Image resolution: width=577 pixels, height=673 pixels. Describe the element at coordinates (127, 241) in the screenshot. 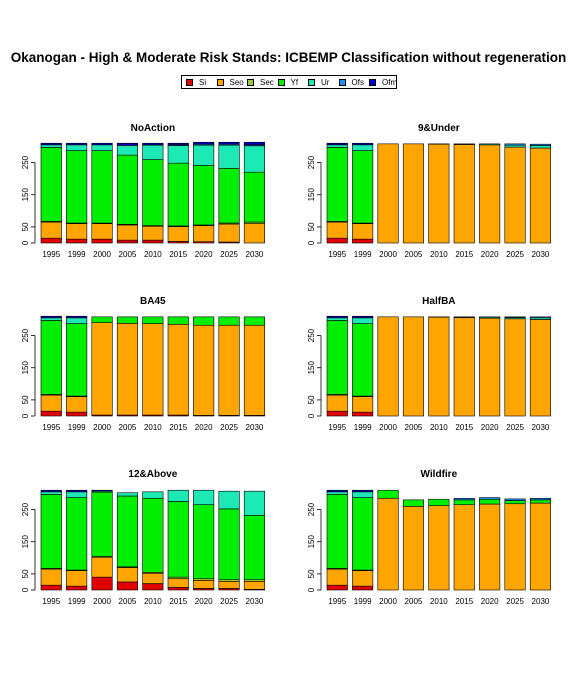

I see `bar-segment-si-2005` at that location.